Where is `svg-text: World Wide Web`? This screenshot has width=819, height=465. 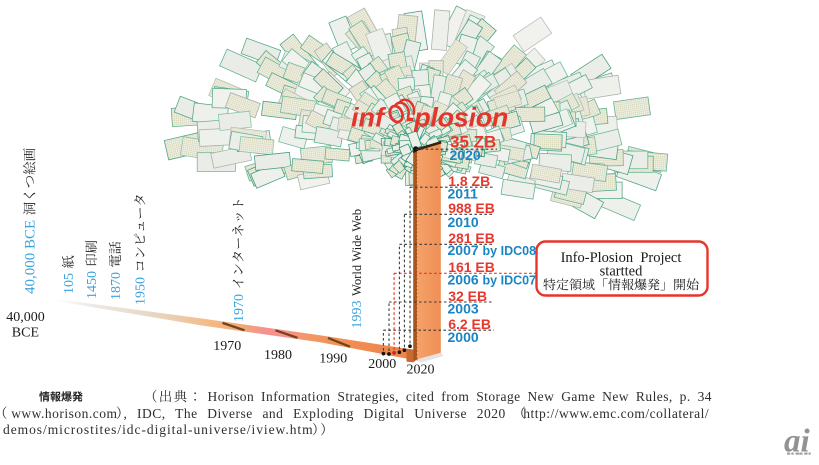 svg-text: World Wide Web is located at coordinates (357, 252).